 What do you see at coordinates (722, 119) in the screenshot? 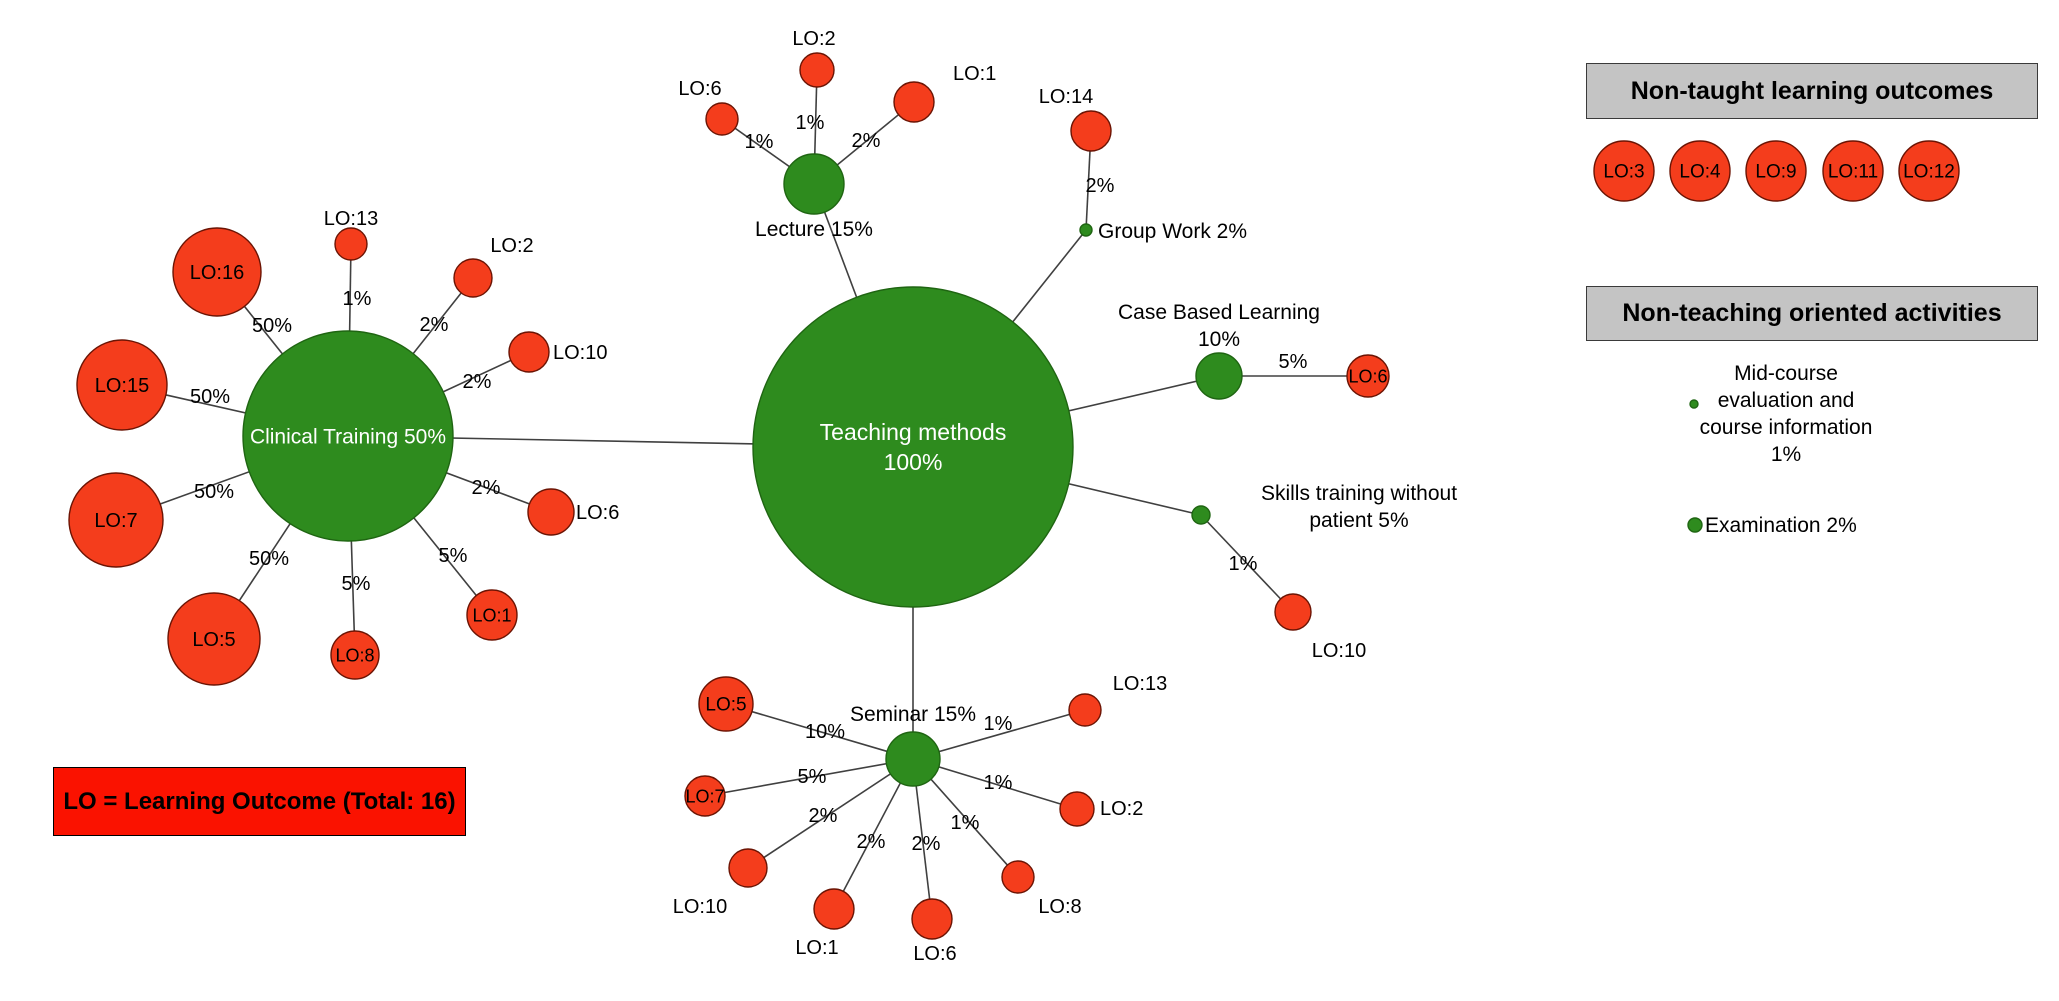
I see `lo6-lecture-circle` at bounding box center [722, 119].